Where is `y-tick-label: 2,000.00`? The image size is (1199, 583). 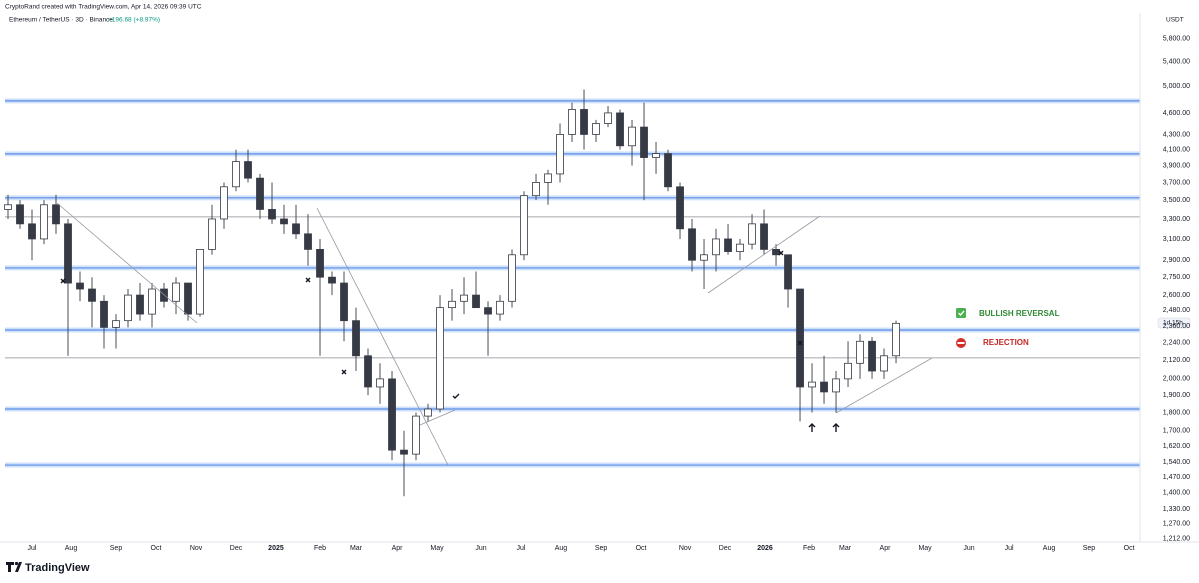
y-tick-label: 2,000.00 is located at coordinates (1176, 379).